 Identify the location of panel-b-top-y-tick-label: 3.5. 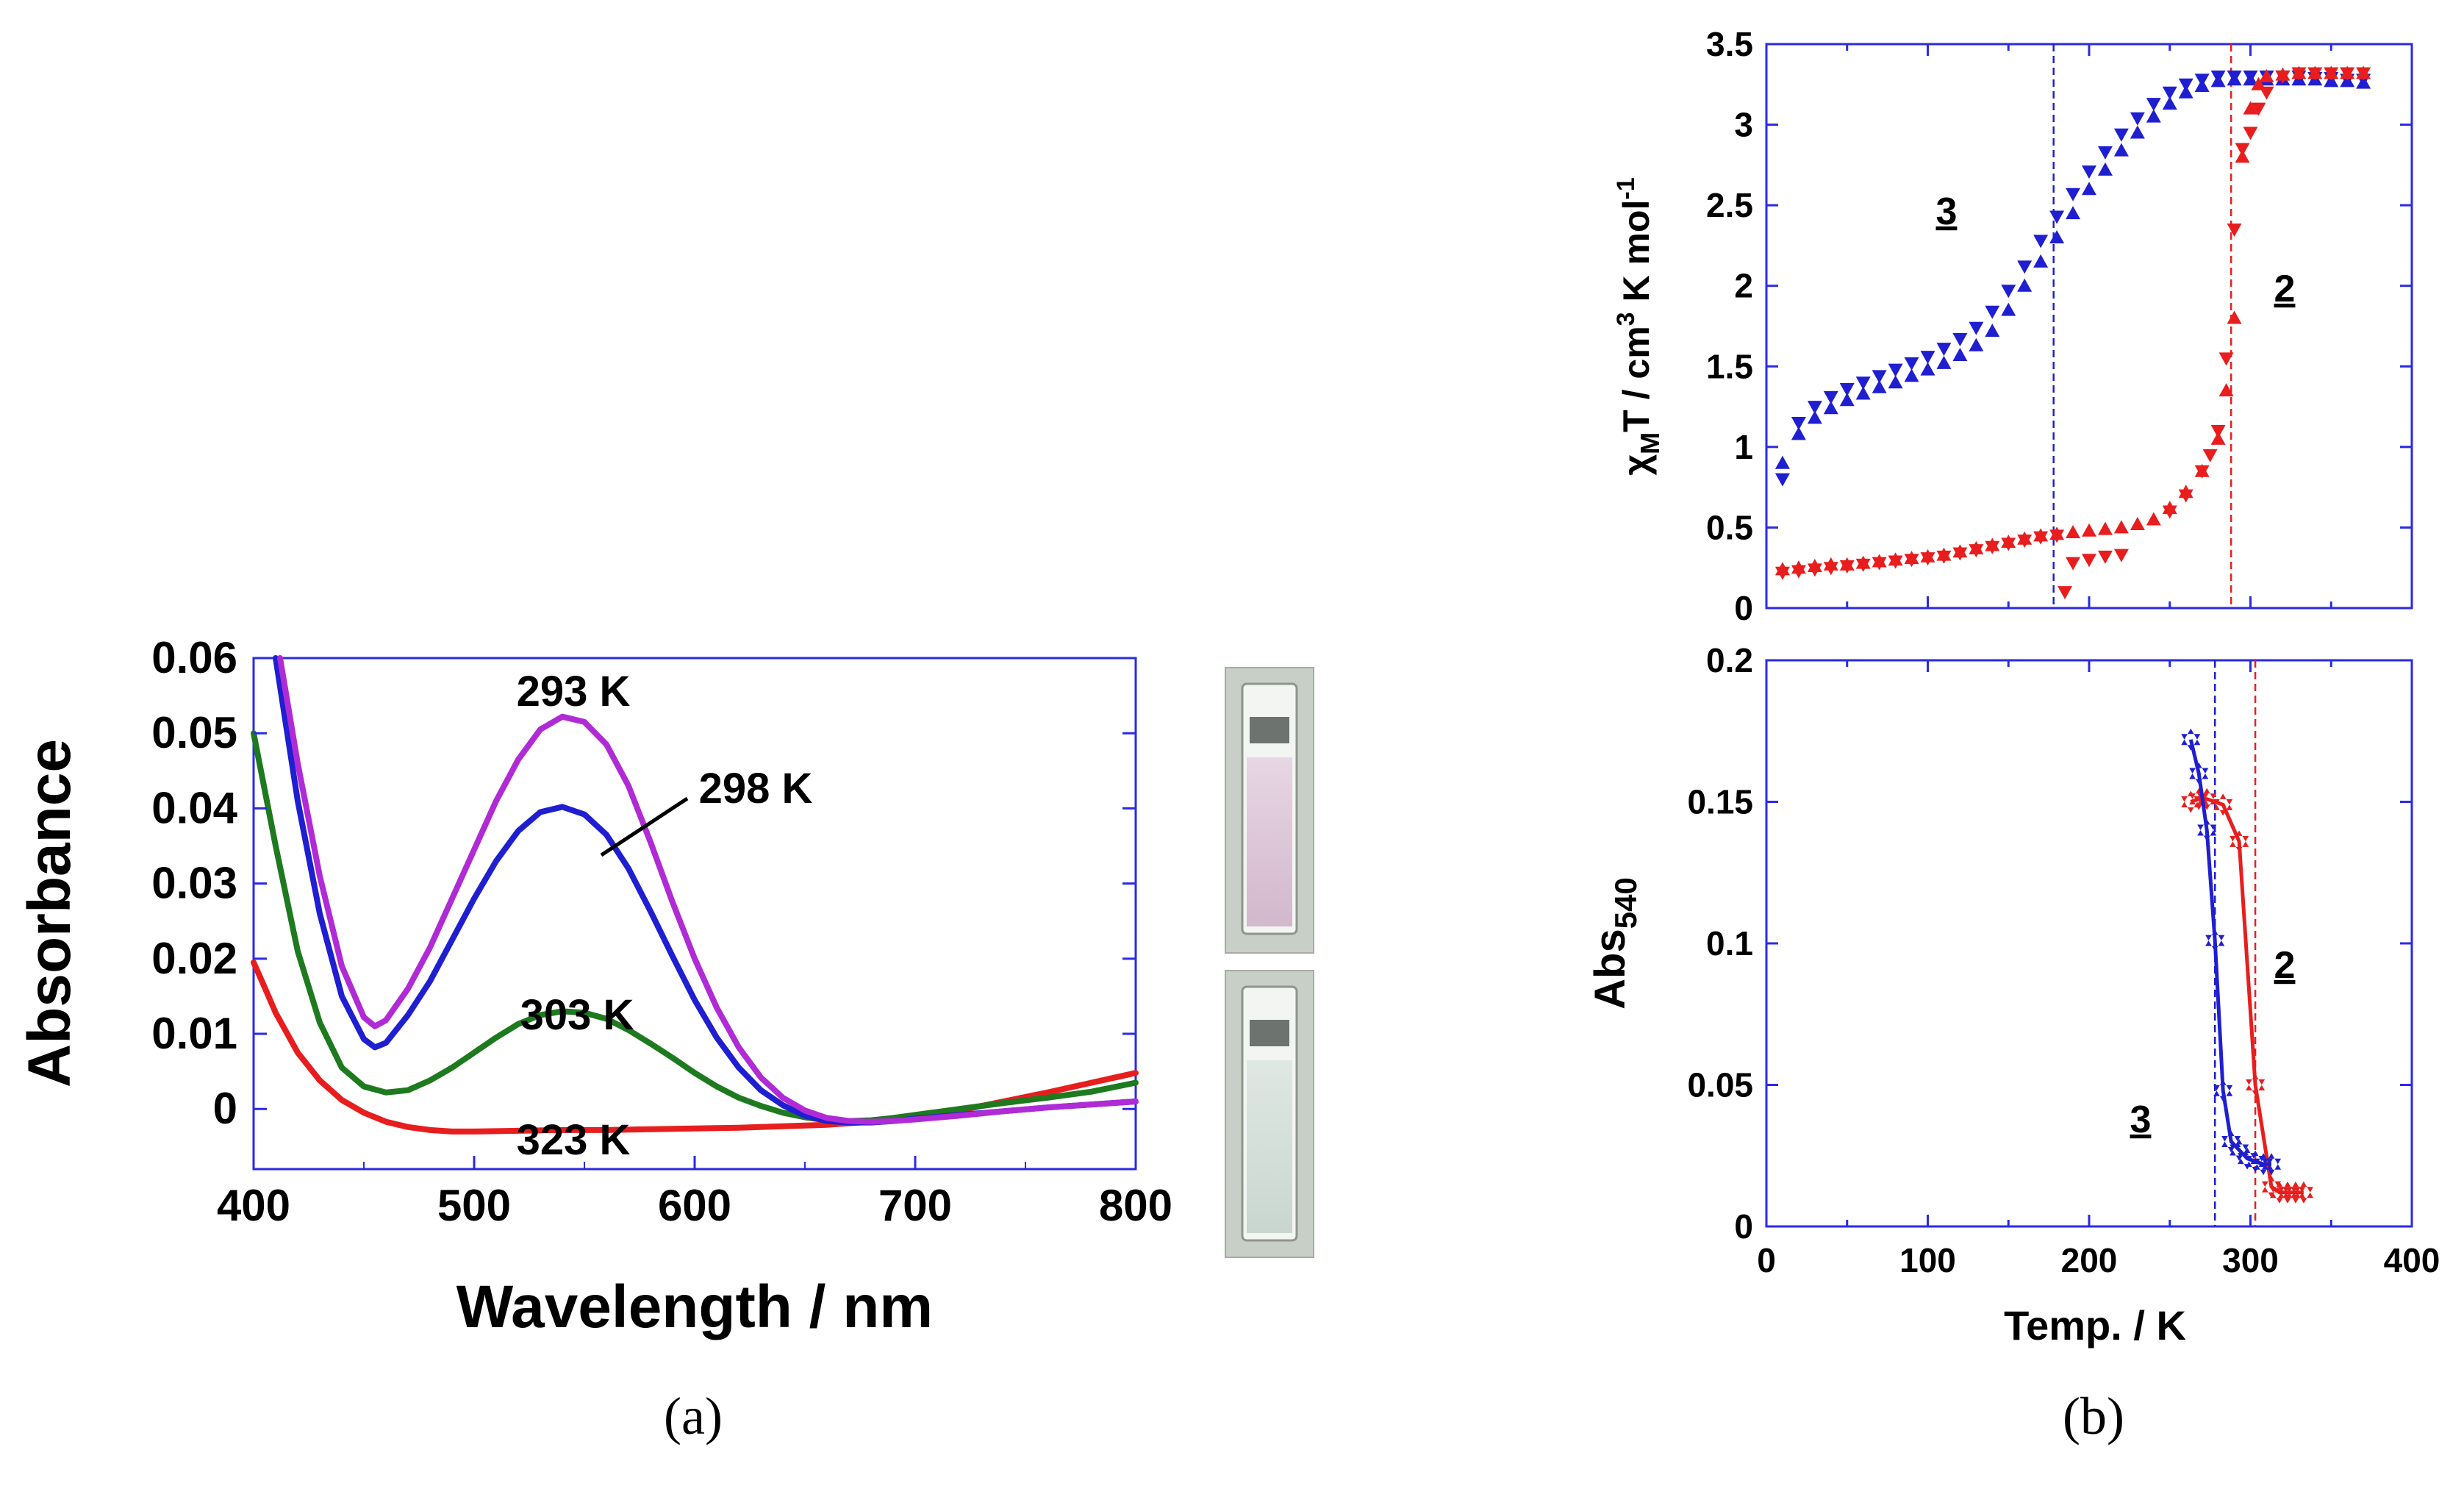
(1730, 44).